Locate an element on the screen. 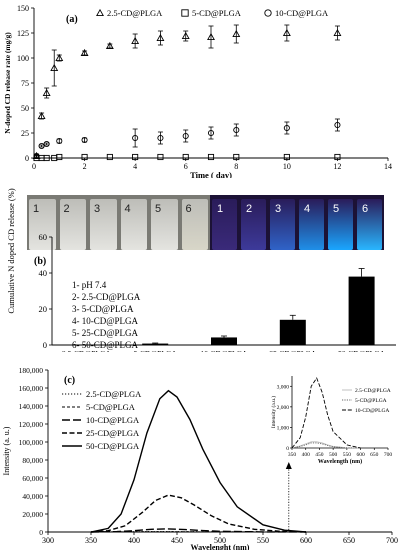  legend-label: 25-CD@PLGA is located at coordinates (113, 433).